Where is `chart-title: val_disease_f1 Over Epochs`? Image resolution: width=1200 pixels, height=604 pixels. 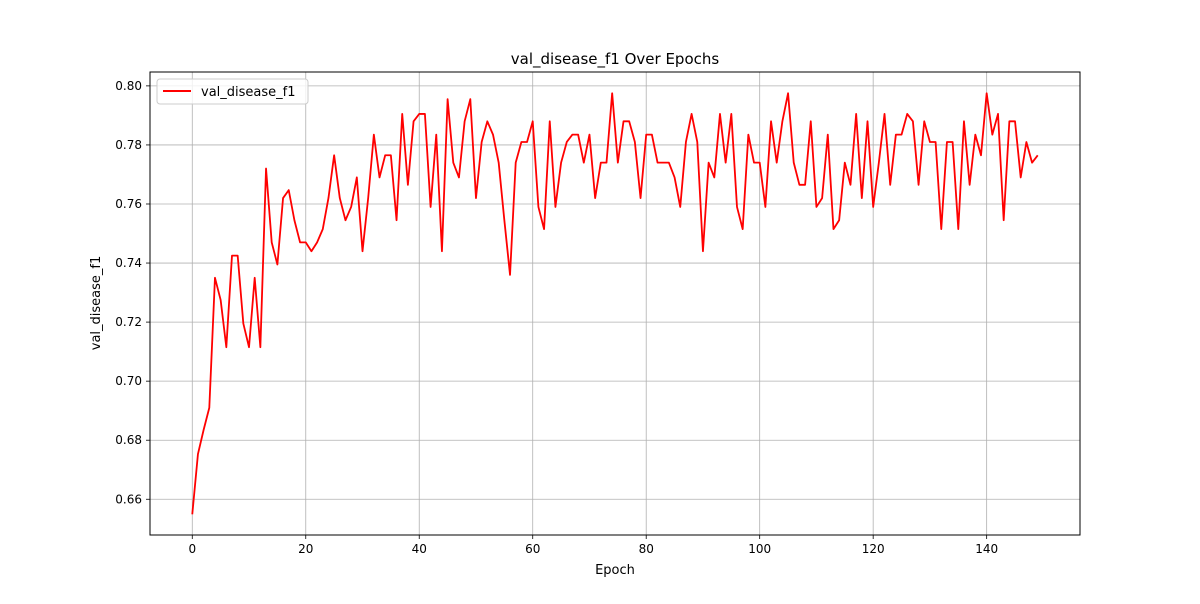 chart-title: val_disease_f1 Over Epochs is located at coordinates (615, 59).